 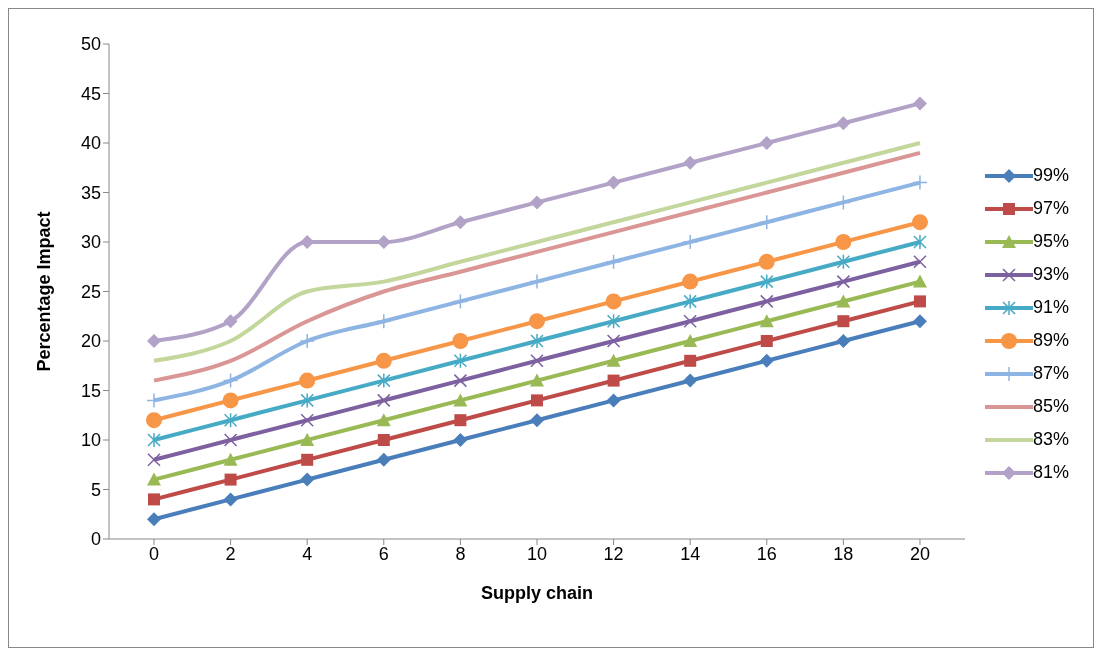 What do you see at coordinates (1050, 307) in the screenshot?
I see `legend-label: 91%` at bounding box center [1050, 307].